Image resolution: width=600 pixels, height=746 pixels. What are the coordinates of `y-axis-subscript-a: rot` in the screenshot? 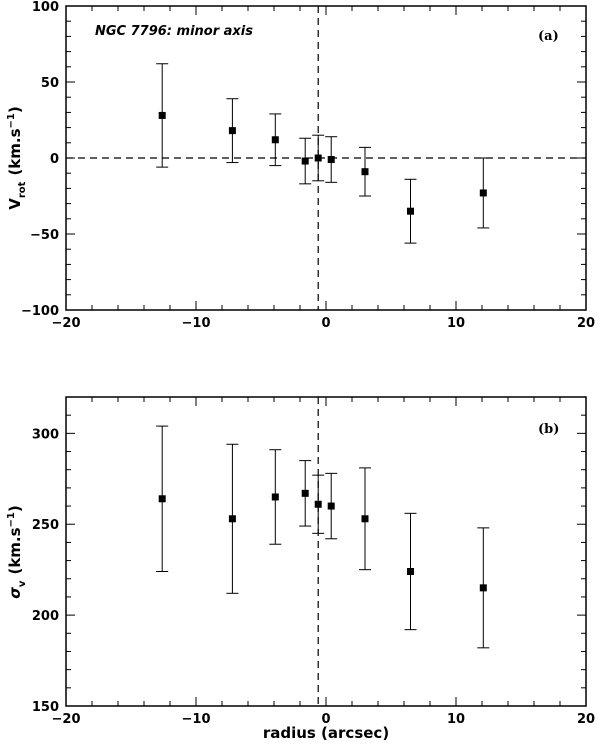 It's located at (22, 189).